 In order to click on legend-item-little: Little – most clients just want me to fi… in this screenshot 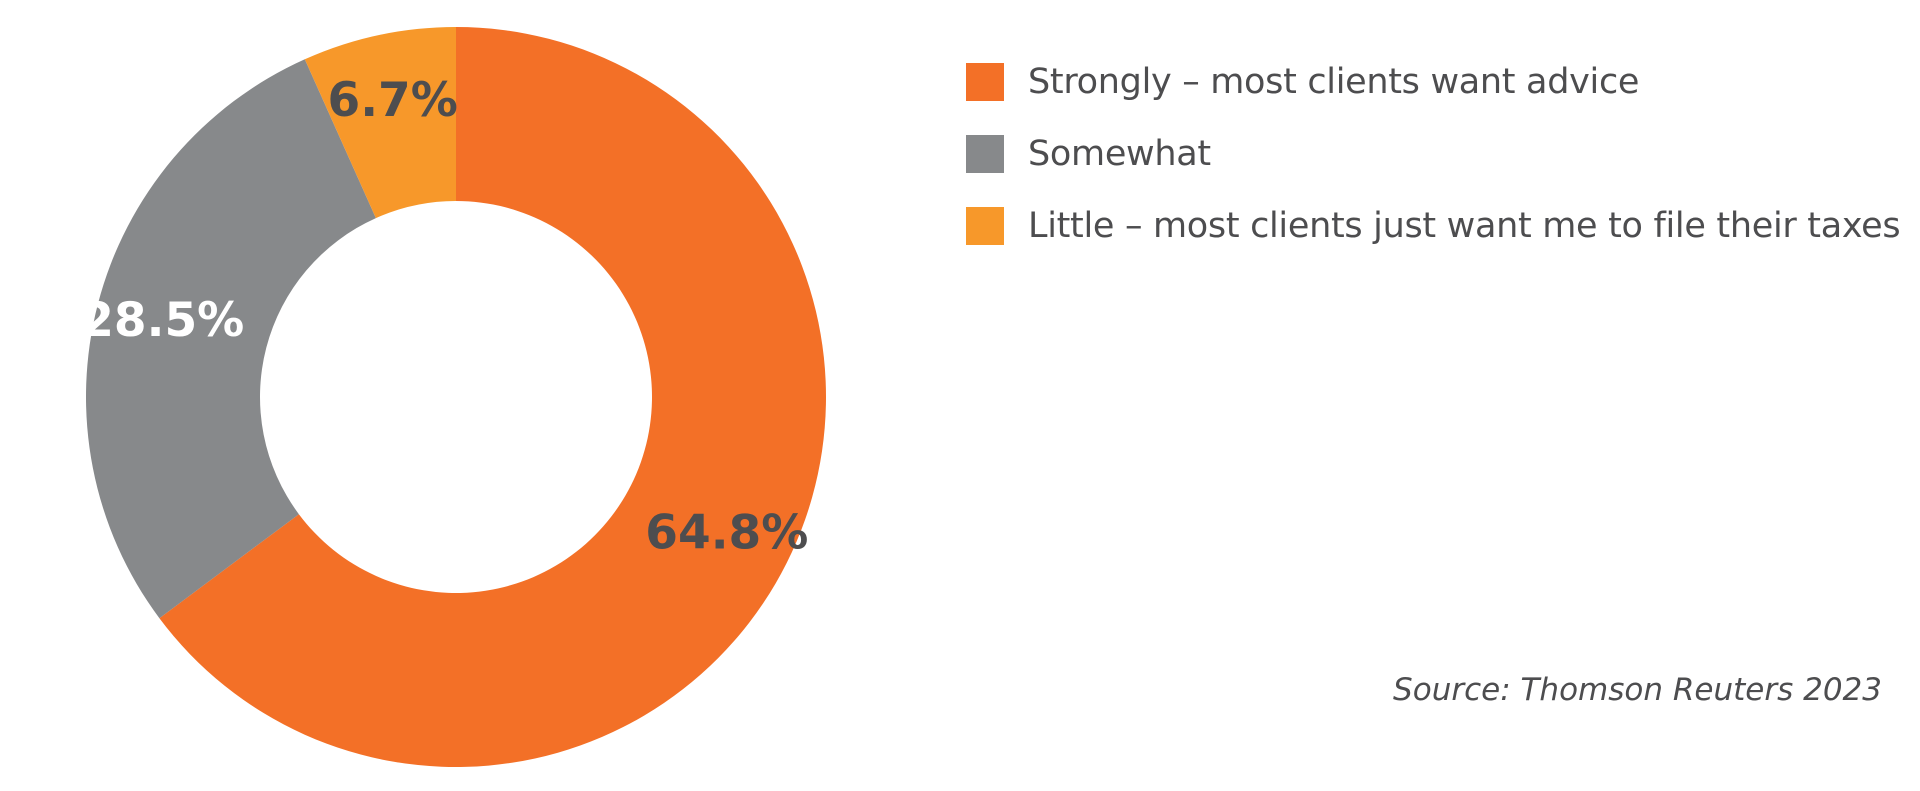, I will do `click(1433, 226)`.